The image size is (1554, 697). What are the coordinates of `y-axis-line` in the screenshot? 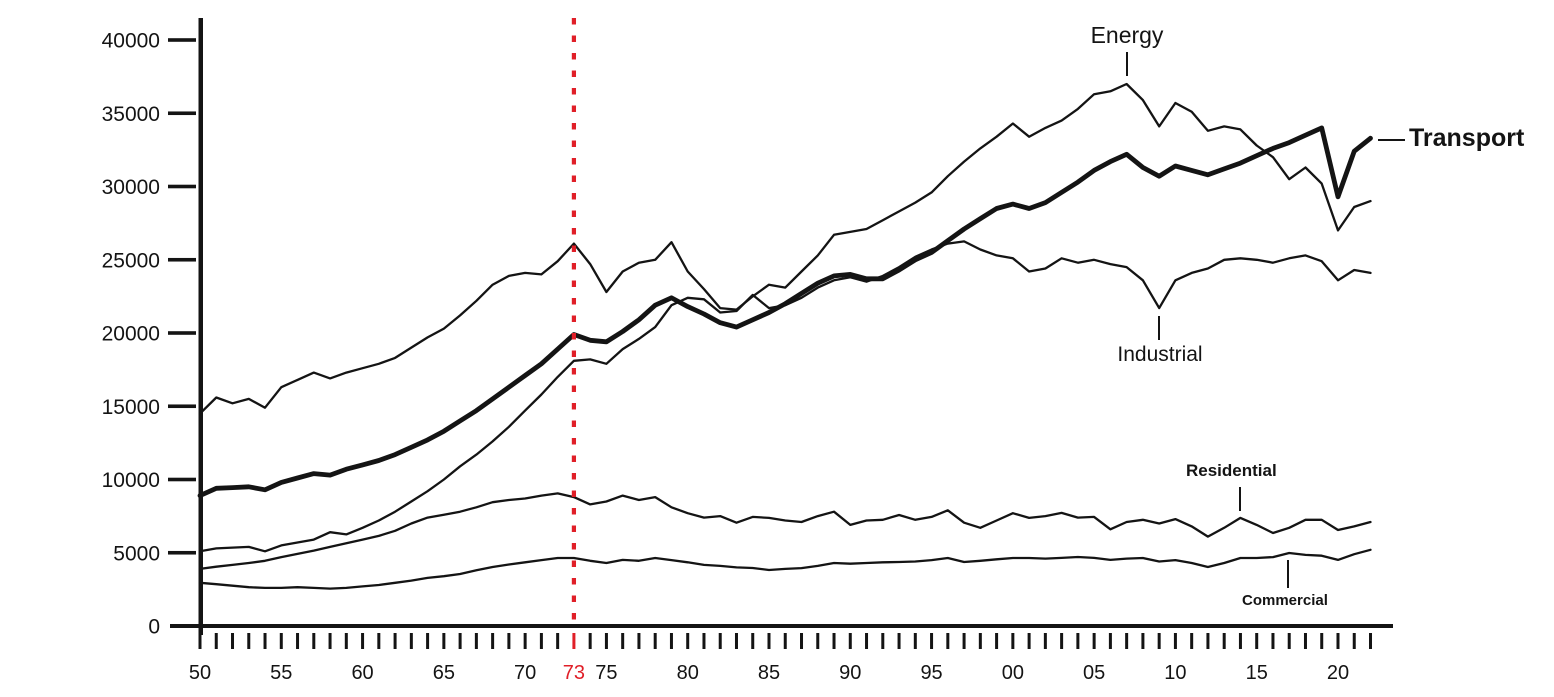 It's located at (200, 326).